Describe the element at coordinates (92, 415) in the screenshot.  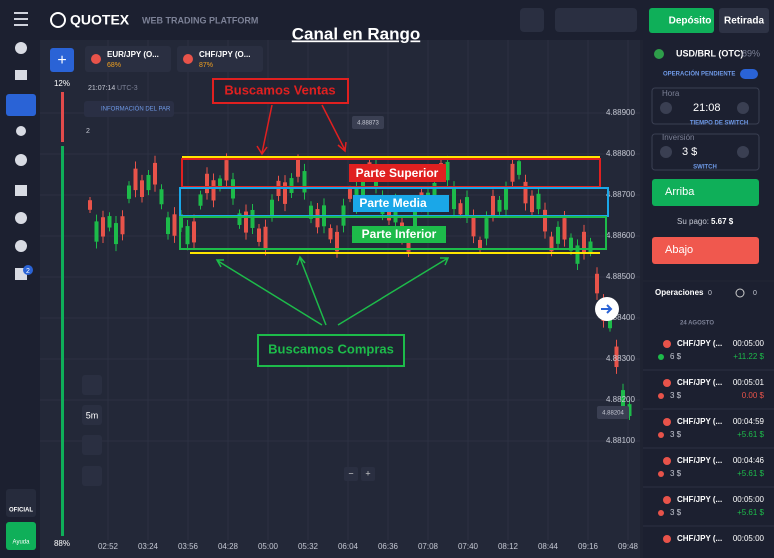
I see `timeframe: 5m` at that location.